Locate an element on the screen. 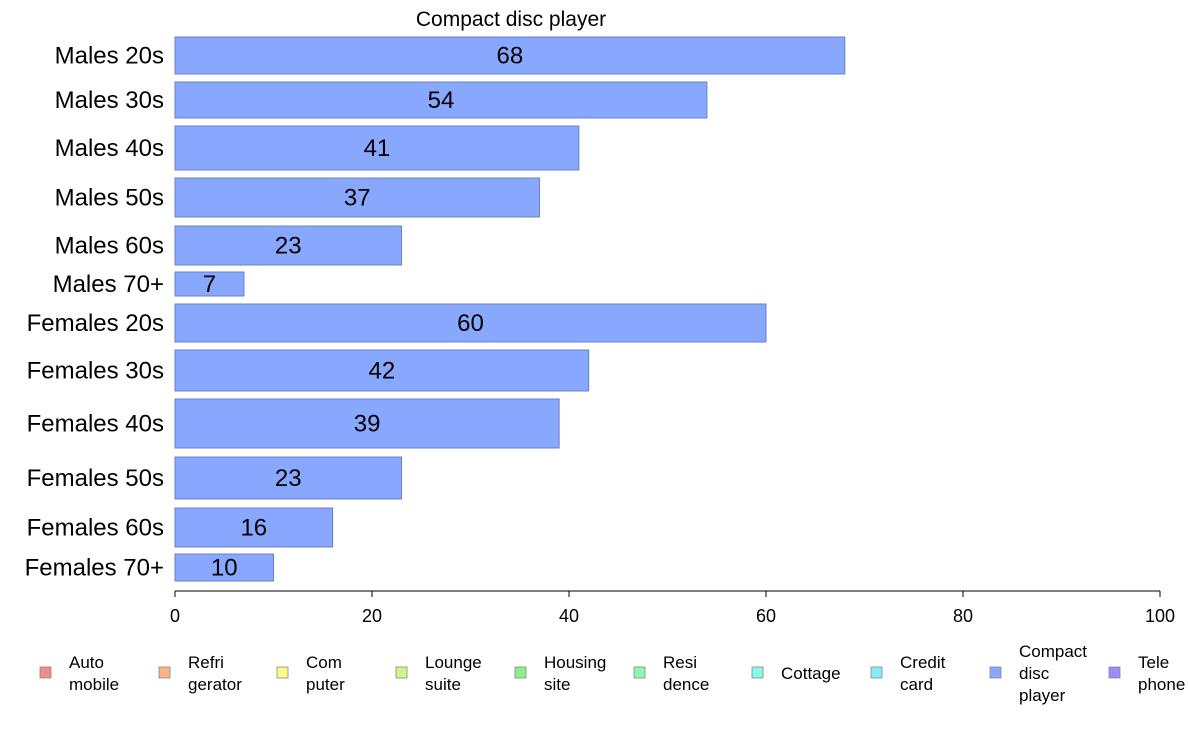 The height and width of the screenshot is (736, 1188). legend-label: suite is located at coordinates (443, 684).